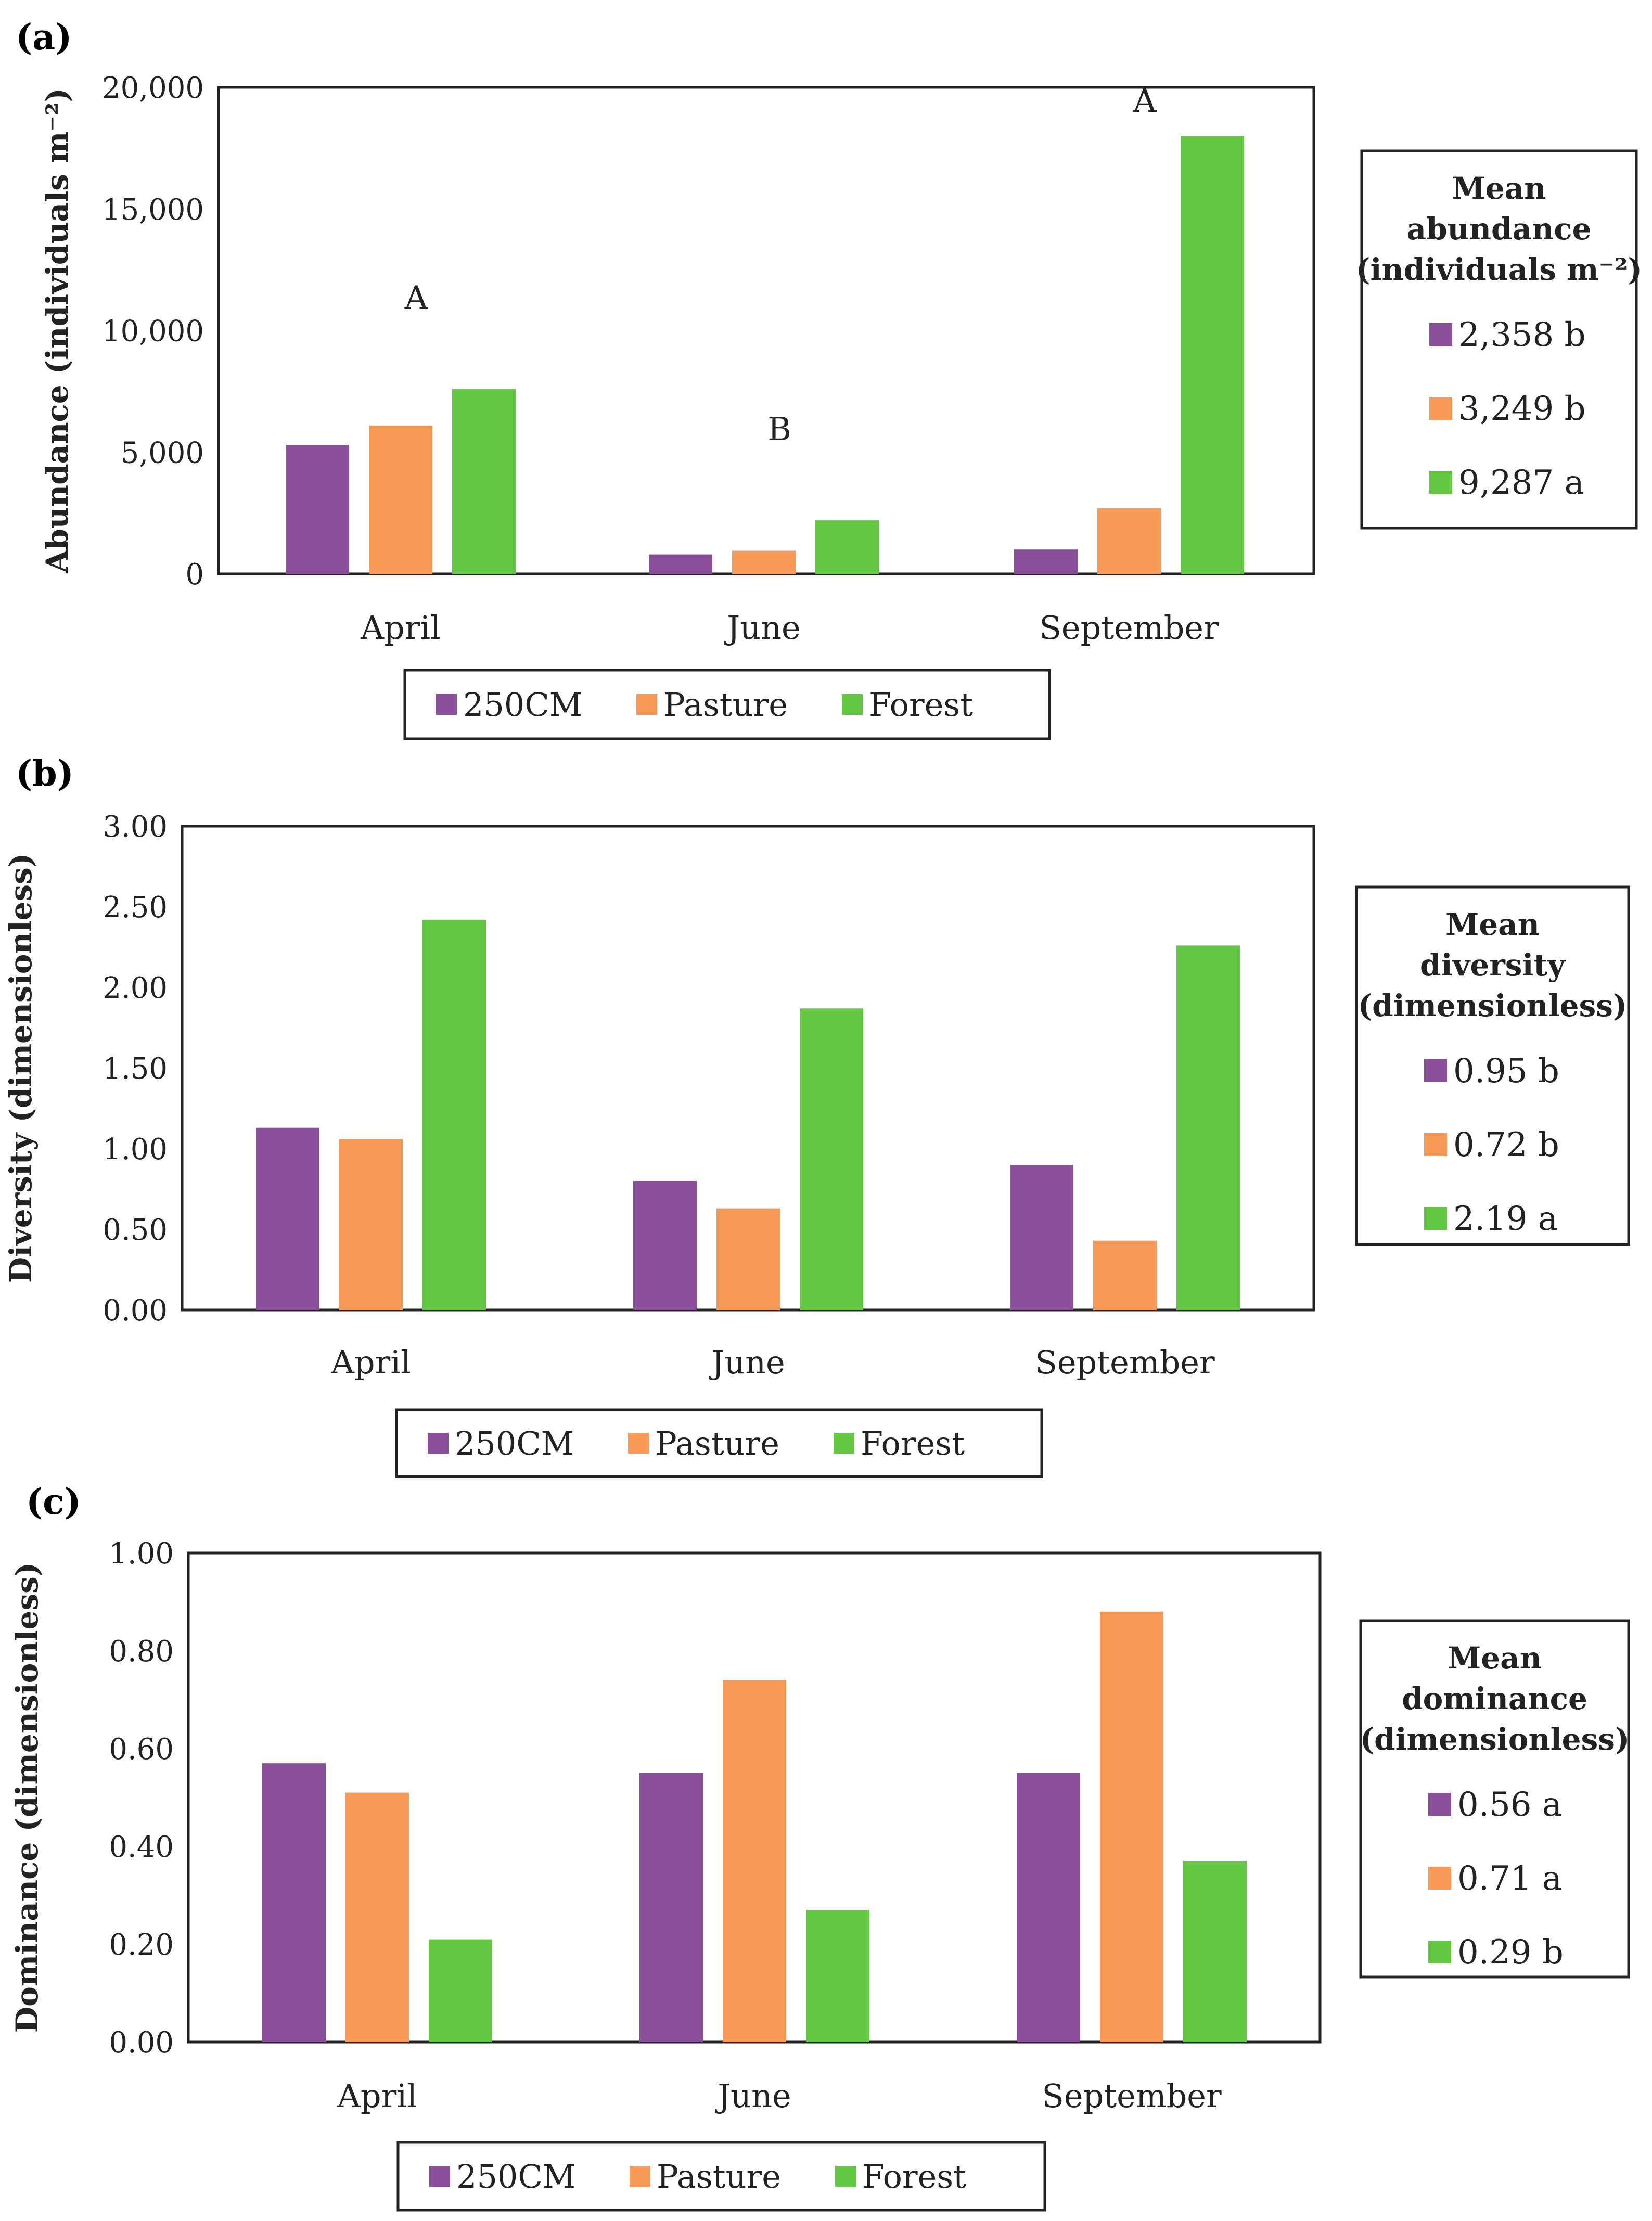  Describe the element at coordinates (1506, 1071) in the screenshot. I see `summary-value-250cm: 0.95 b` at that location.